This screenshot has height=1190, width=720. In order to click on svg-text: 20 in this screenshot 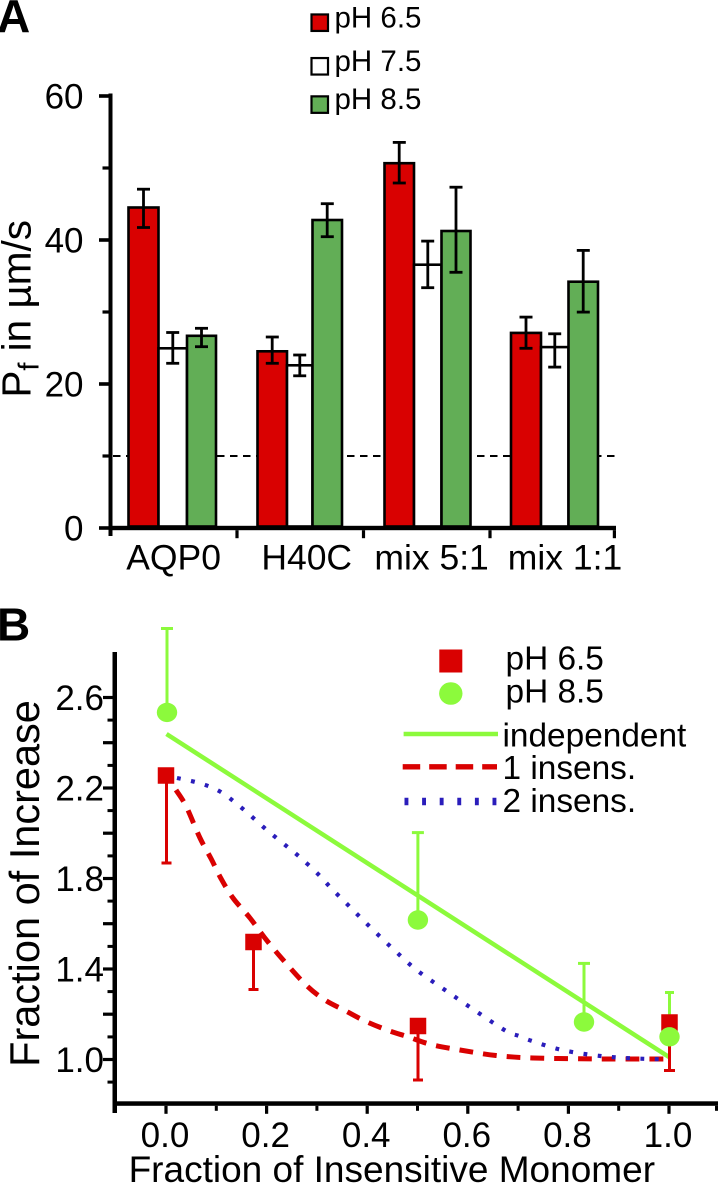, I will do `click(64, 384)`.